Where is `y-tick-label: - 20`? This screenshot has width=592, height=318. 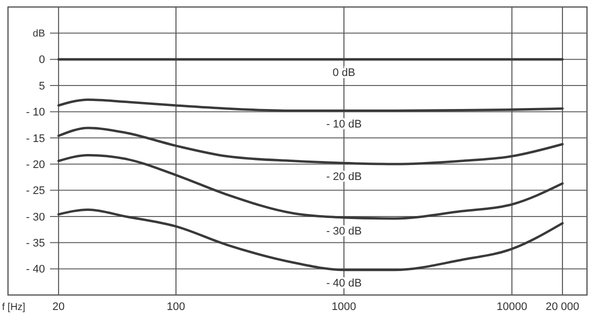
y-tick-label: - 20 is located at coordinates (35, 164).